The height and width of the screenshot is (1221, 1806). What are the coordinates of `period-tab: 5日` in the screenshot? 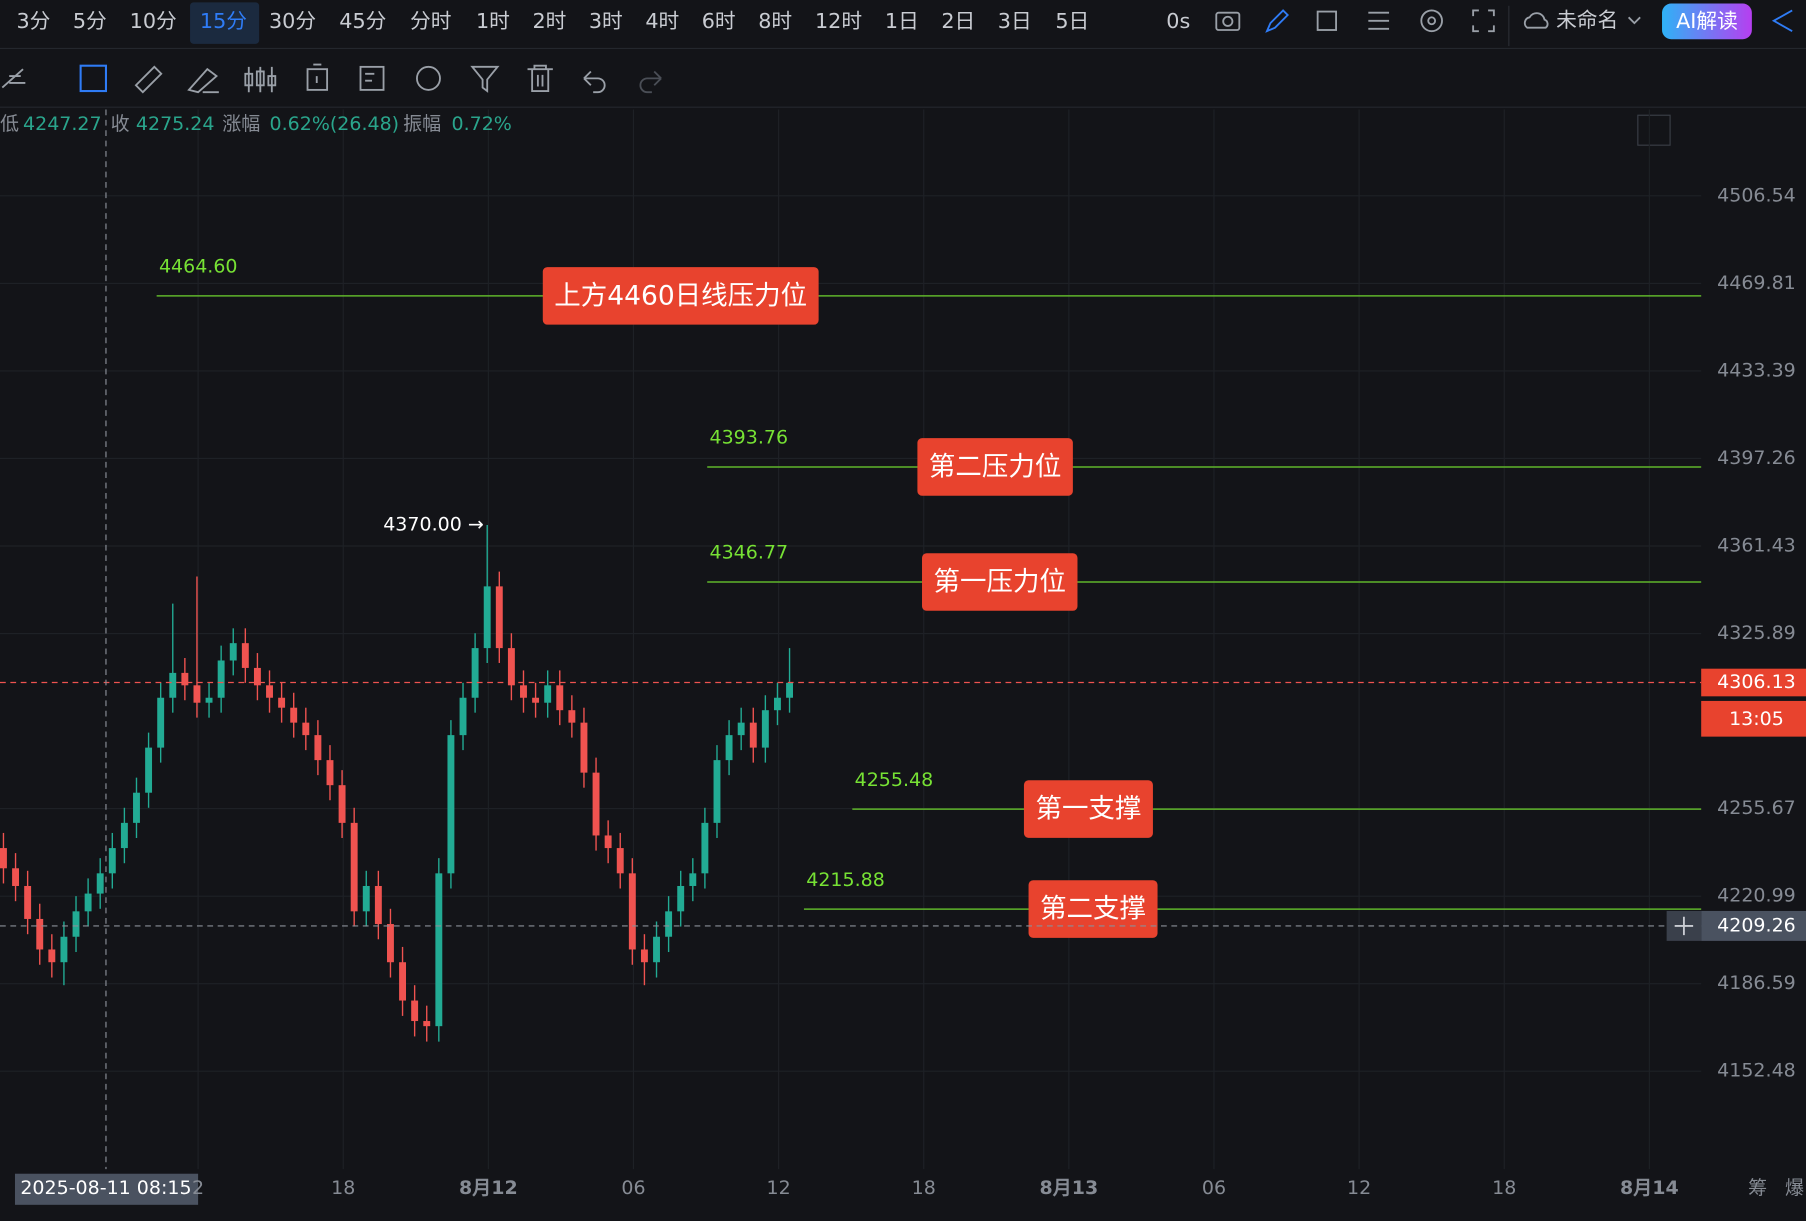 It's located at (1072, 21).